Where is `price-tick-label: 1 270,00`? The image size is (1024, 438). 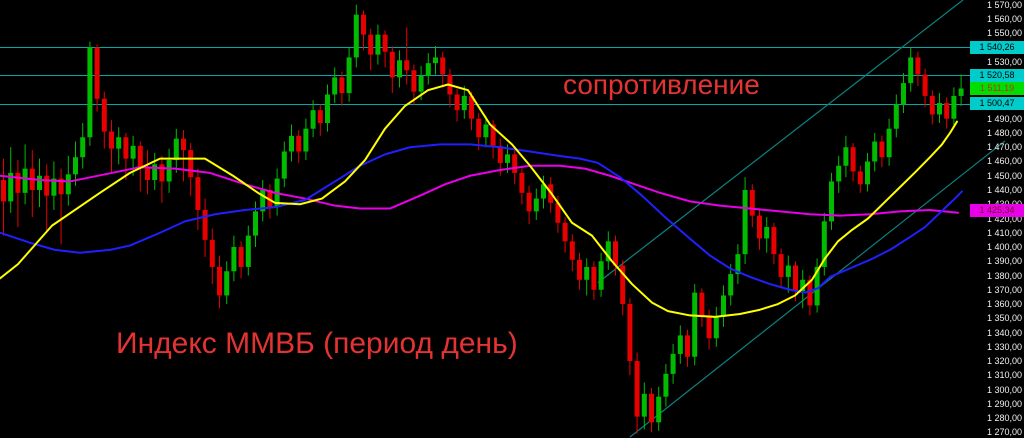
price-tick-label: 1 270,00 is located at coordinates (1004, 432).